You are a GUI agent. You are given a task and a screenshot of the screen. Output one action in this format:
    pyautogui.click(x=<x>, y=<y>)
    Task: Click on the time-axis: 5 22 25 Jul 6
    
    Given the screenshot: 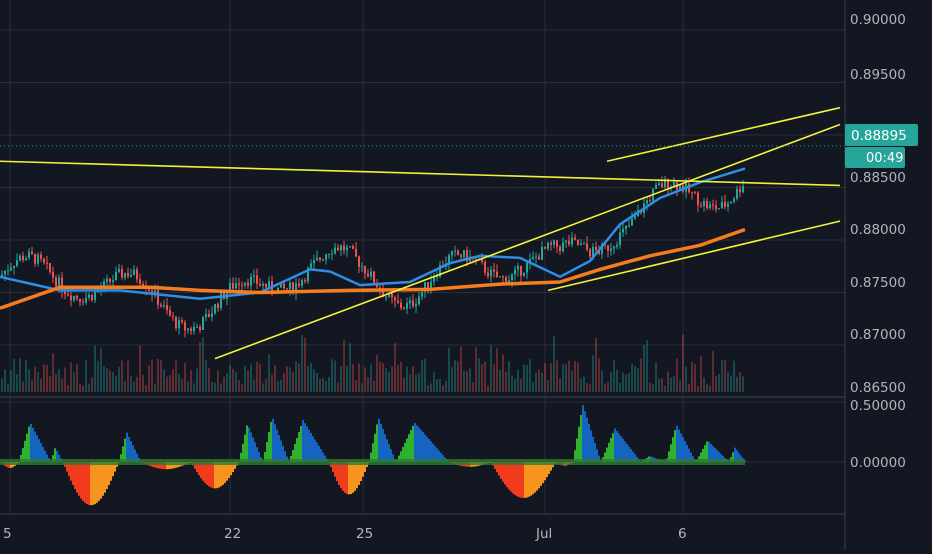 What is the action you would take?
    pyautogui.click(x=345, y=534)
    